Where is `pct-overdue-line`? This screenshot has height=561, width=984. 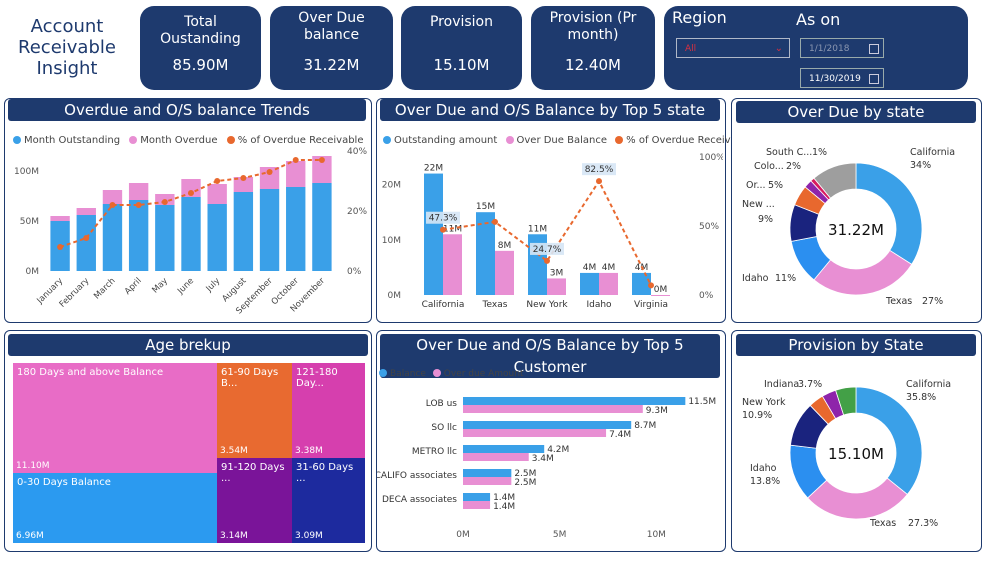 pct-overdue-line is located at coordinates (547, 232).